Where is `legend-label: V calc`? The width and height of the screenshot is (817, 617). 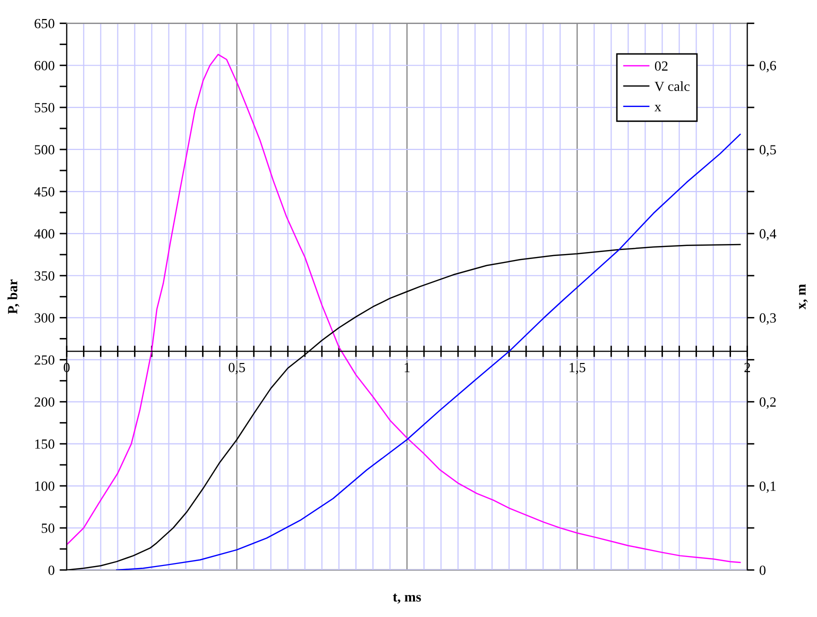
legend-label: V calc is located at coordinates (672, 86).